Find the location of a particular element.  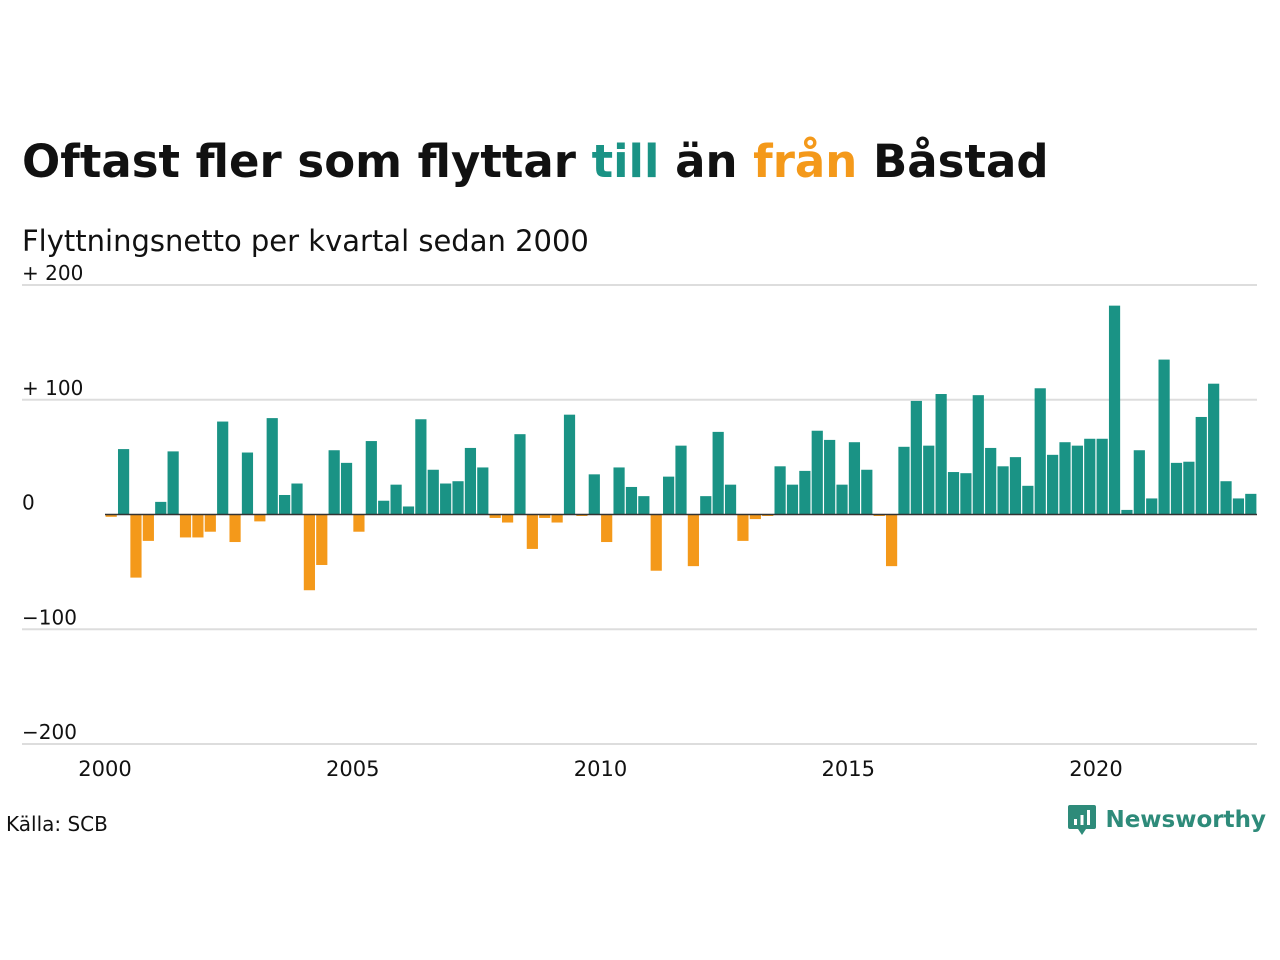

x-tick-label: 2005 is located at coordinates (352, 769).